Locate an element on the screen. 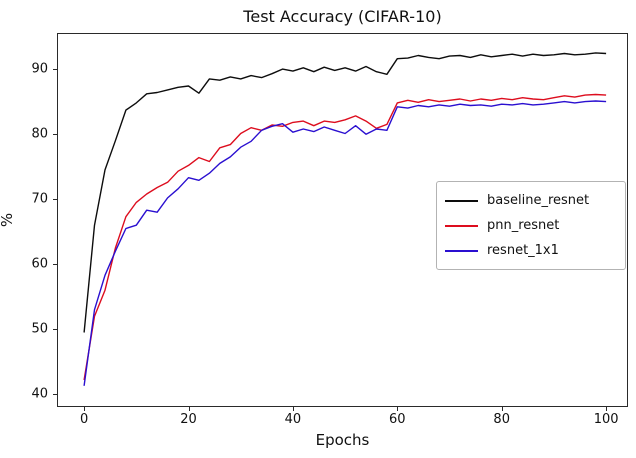 The image size is (636, 458). legend-label: pnn_resnet is located at coordinates (523, 225).